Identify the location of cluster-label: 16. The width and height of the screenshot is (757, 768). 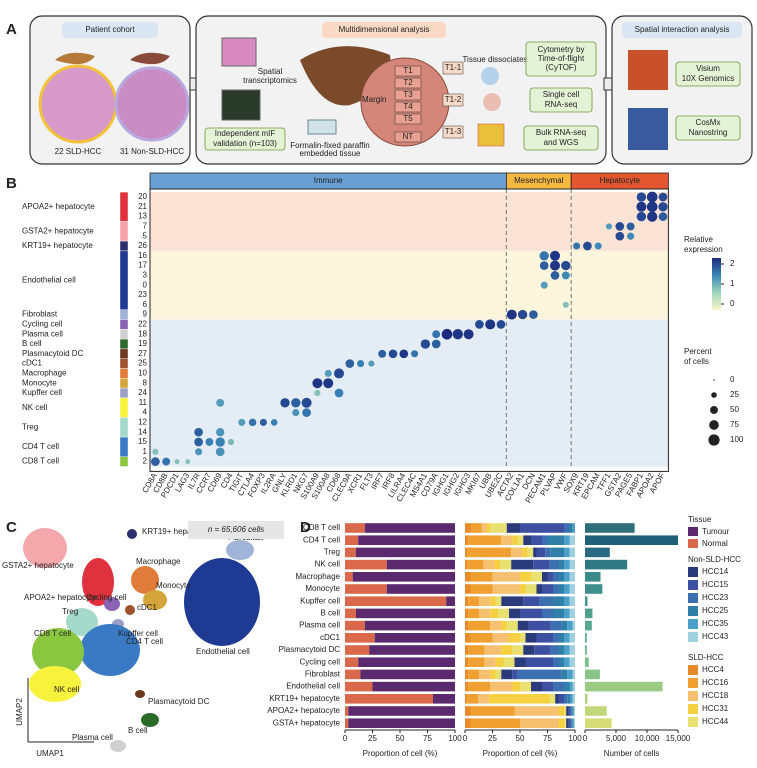
(142, 255).